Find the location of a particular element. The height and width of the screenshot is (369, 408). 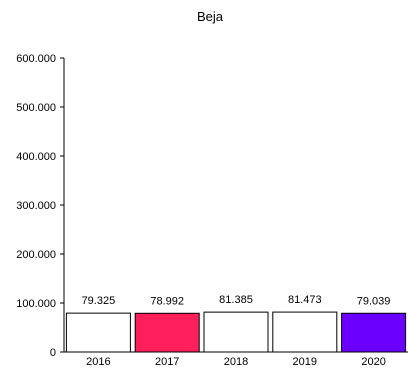

y-tick-label: 200.000 is located at coordinates (36, 255).